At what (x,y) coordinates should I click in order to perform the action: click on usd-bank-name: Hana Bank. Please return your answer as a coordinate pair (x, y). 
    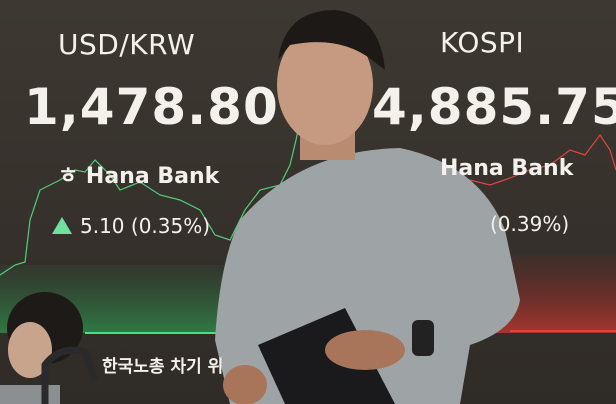
    Looking at the image, I should click on (152, 176).